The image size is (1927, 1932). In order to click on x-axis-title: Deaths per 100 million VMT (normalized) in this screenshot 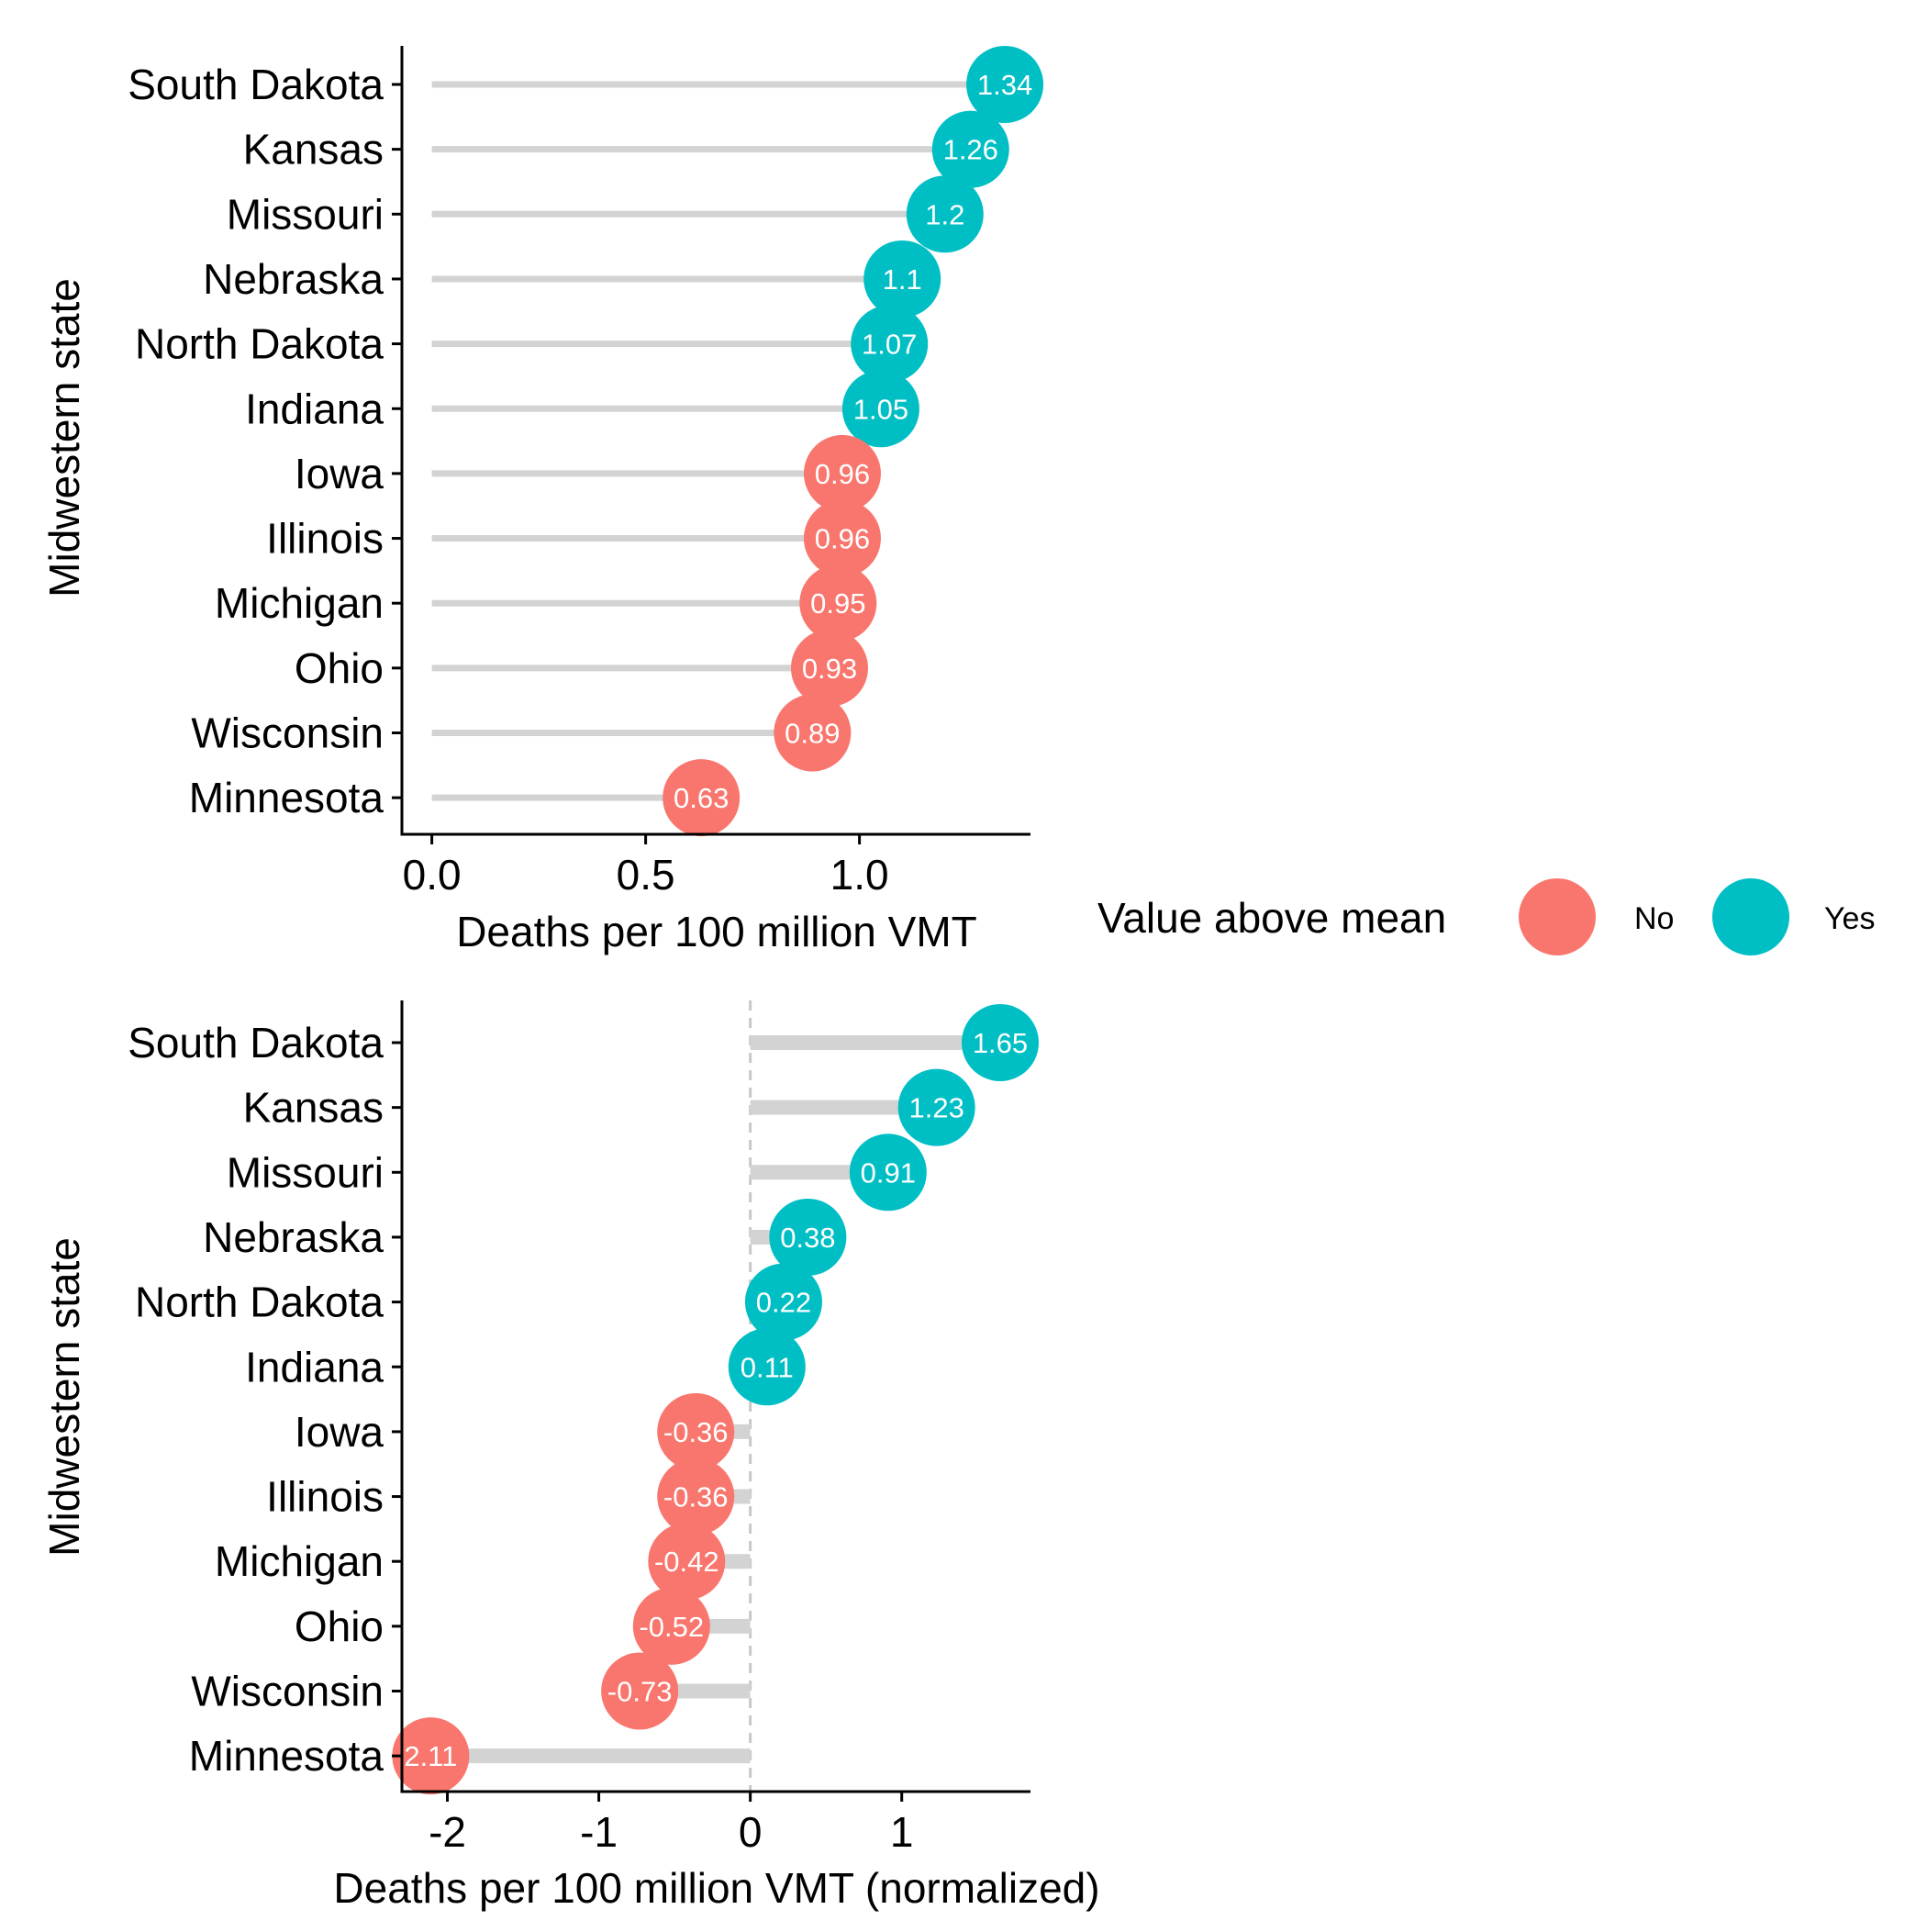, I will do `click(716, 1888)`.